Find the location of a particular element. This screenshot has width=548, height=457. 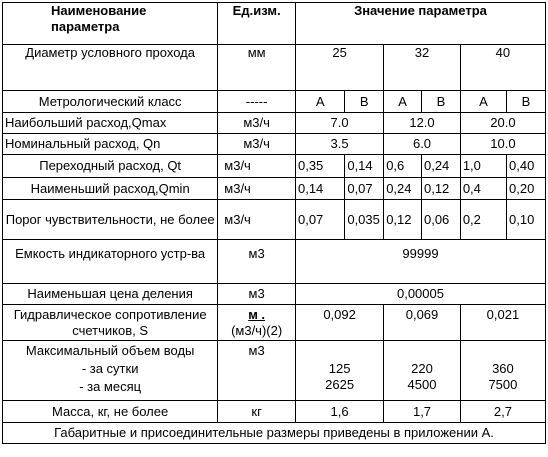

maxvol-month-value: 7500 is located at coordinates (503, 384).